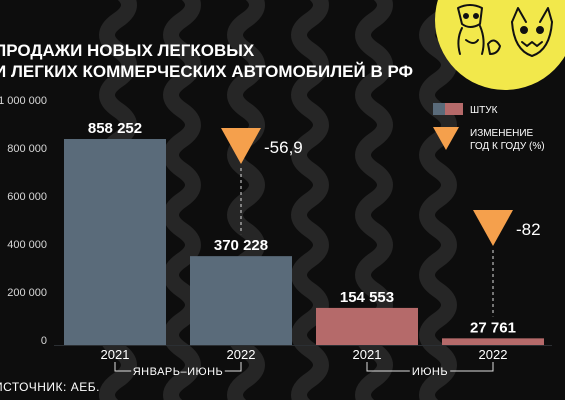 The image size is (565, 400). Describe the element at coordinates (23, 221) in the screenshot. I see `y-axis: 1 000 000 800 000 600 000 400 000 200 000 0` at that location.